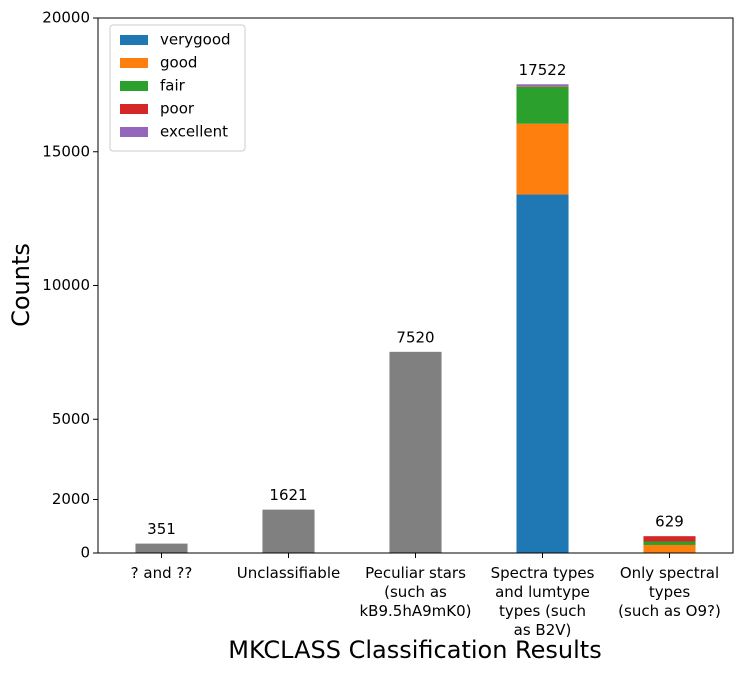  What do you see at coordinates (66, 285) in the screenshot?
I see `y-tick-label: 10000` at bounding box center [66, 285].